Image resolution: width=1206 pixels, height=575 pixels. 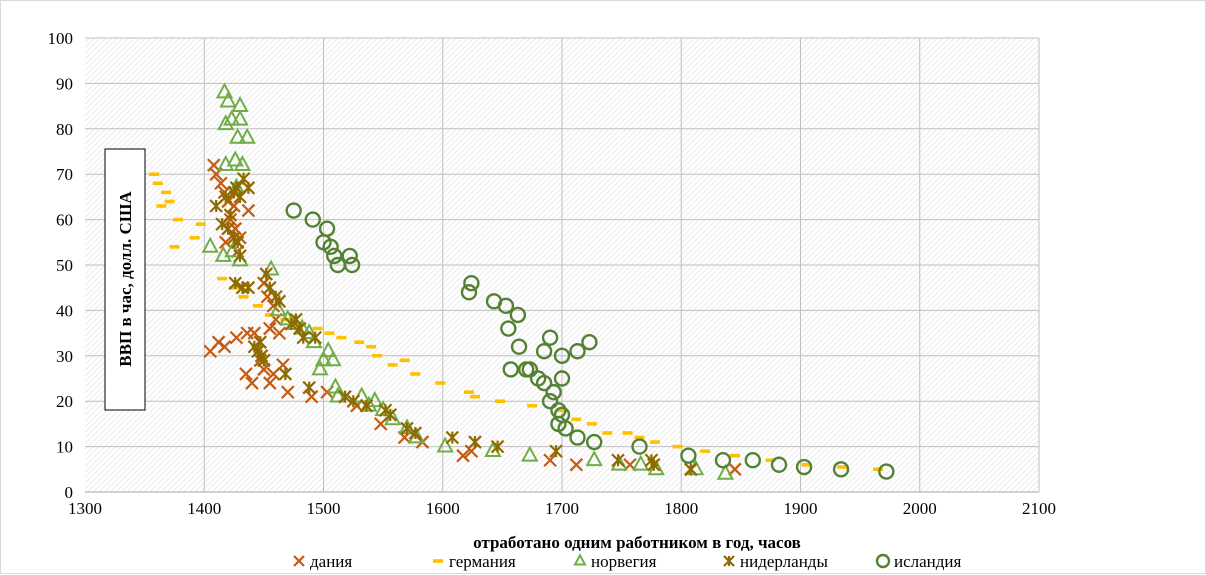 I want to click on x-tick-label: 1700, so click(x=562, y=508).